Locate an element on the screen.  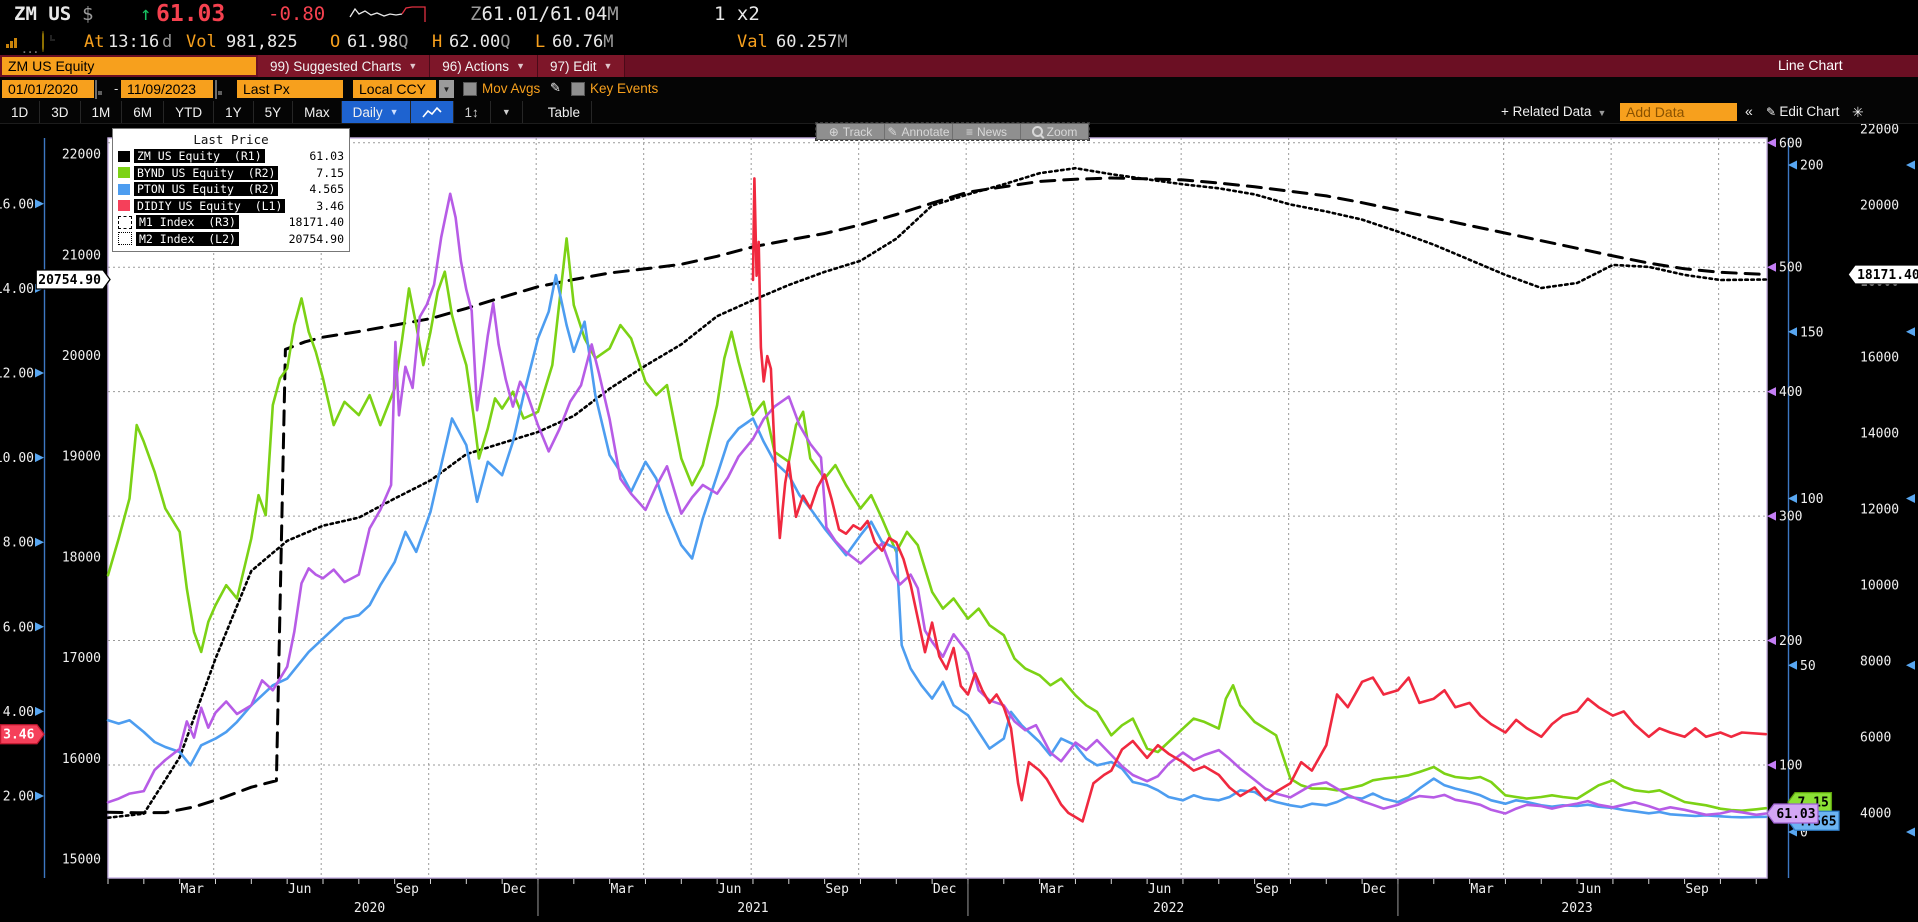
key-events-label: Key Events is located at coordinates (624, 88).